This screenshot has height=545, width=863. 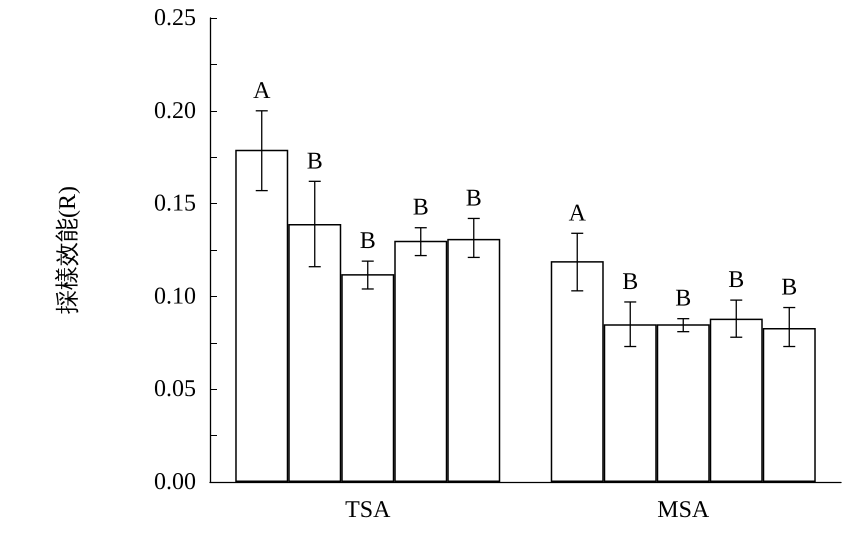 What do you see at coordinates (175, 482) in the screenshot?
I see `y-tick-label: 0.00` at bounding box center [175, 482].